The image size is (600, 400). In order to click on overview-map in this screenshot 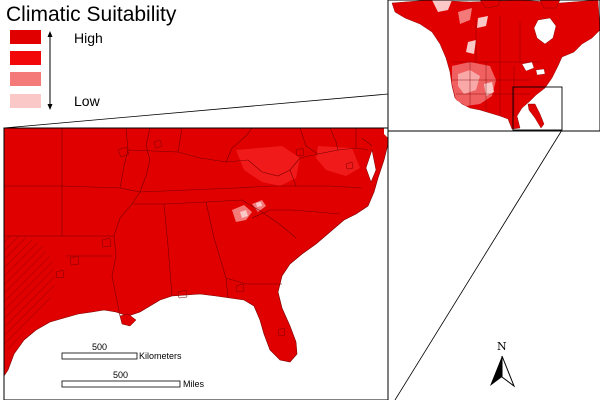, I will do `click(494, 65)`.